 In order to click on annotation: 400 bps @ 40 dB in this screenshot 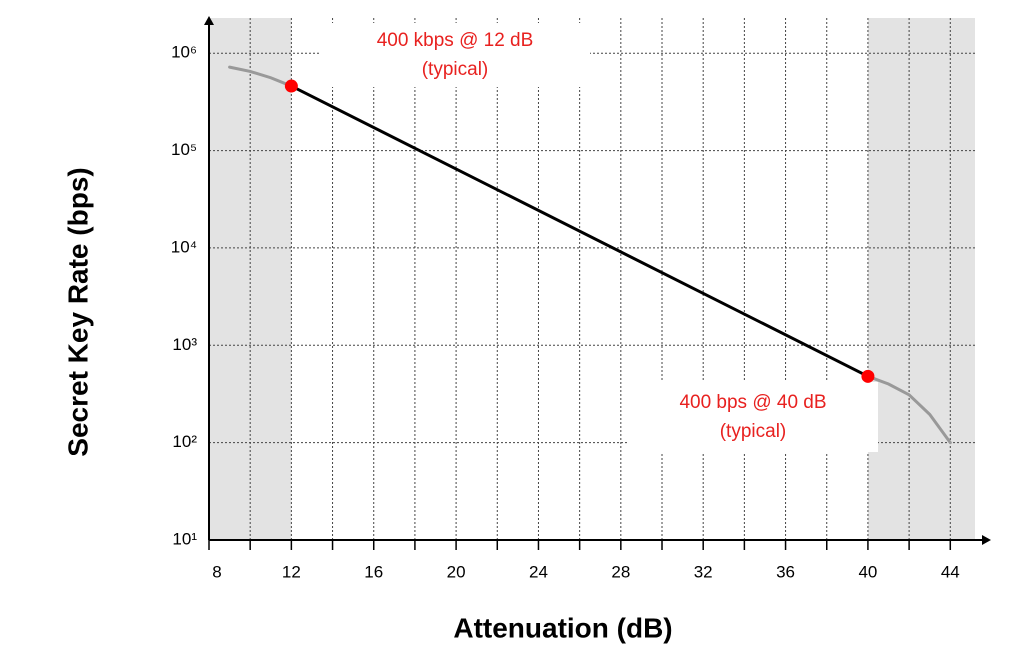, I will do `click(752, 402)`.